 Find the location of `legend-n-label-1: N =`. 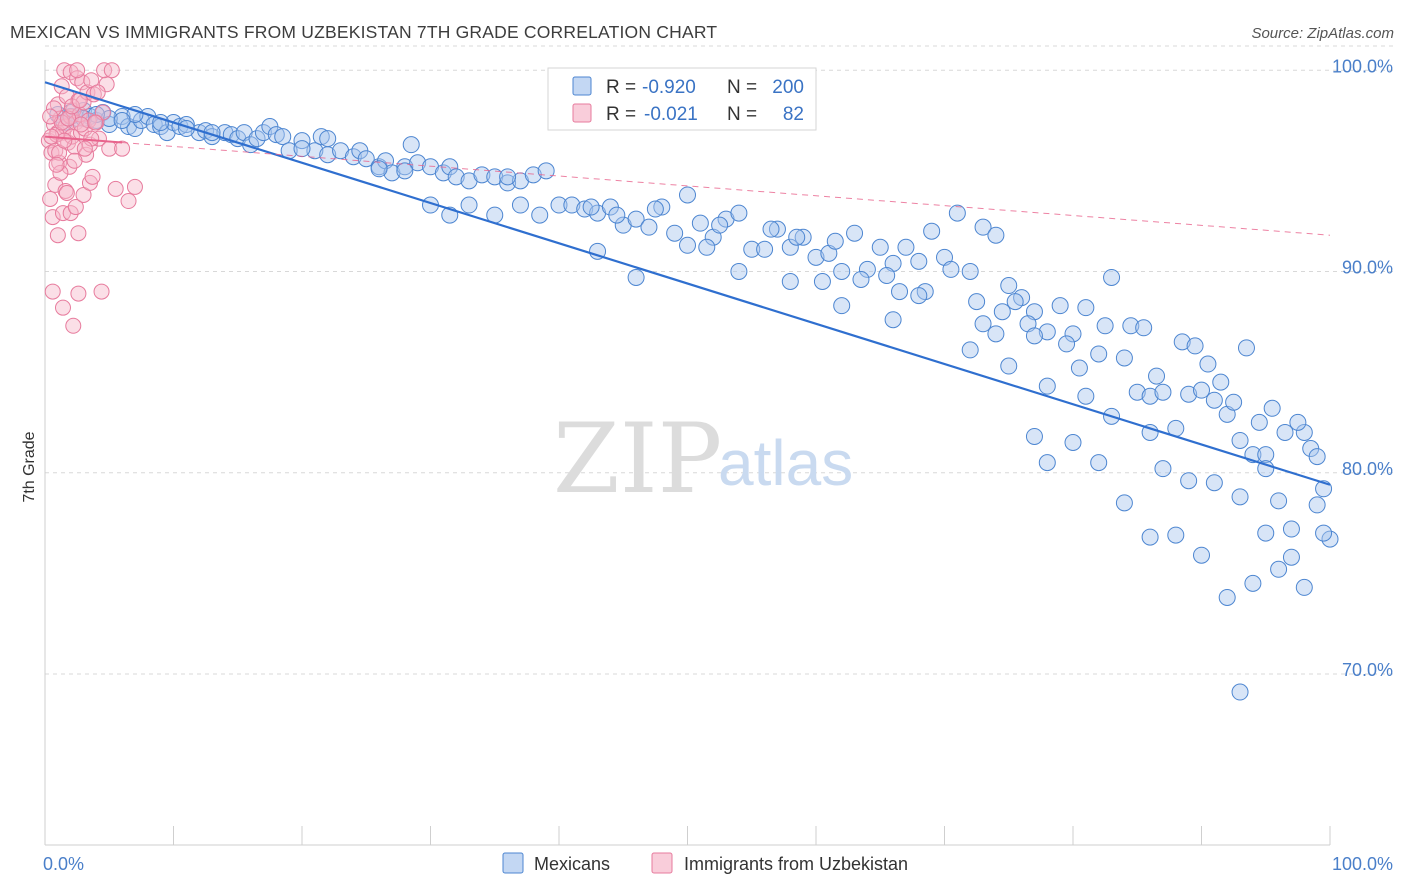

legend-n-label-1: N = is located at coordinates (742, 87).